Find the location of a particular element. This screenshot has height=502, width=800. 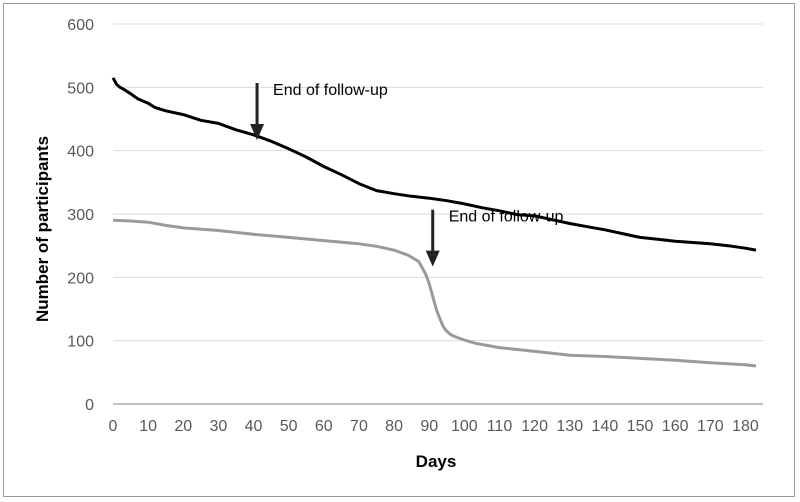

y-tick-label: 200 is located at coordinates (80, 278).